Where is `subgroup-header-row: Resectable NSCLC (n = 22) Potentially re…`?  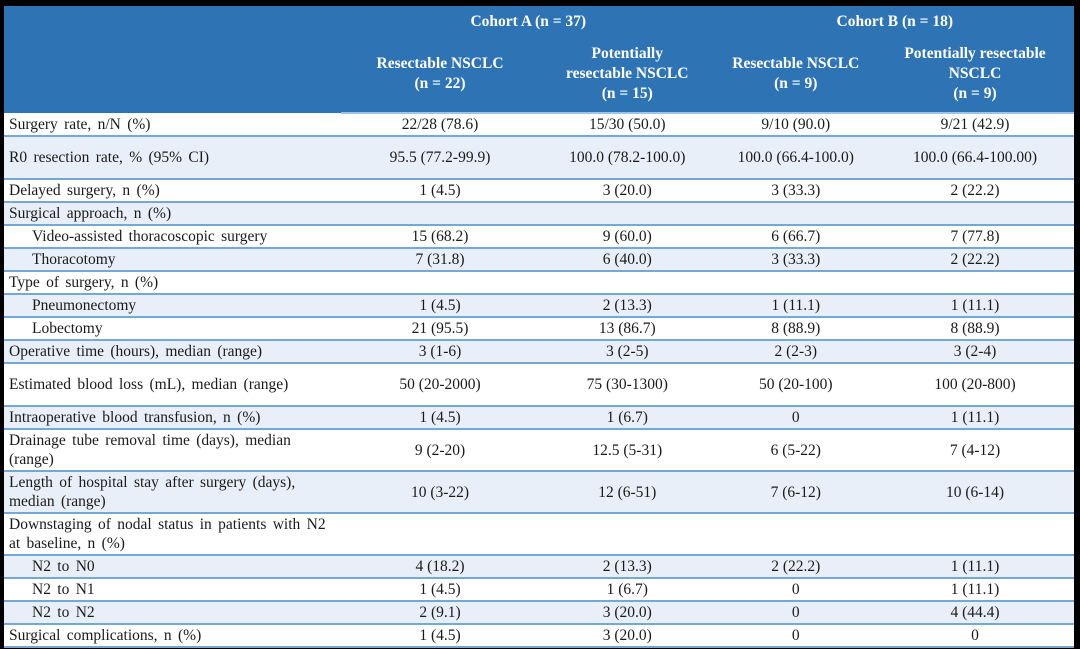 subgroup-header-row: Resectable NSCLC (n = 22) Potentially re… is located at coordinates (539, 75).